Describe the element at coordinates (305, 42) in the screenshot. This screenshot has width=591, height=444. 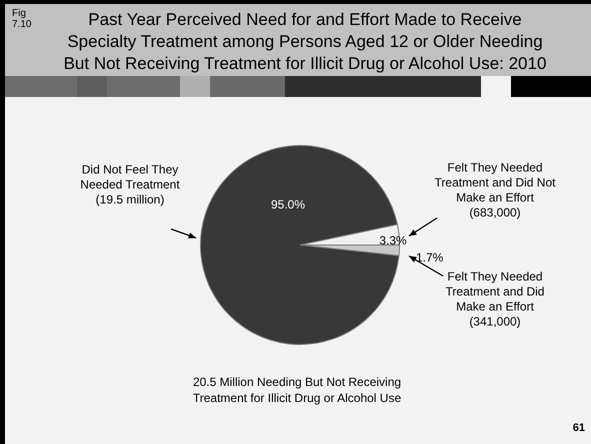
I see `chart-title: Past Year Perceived Need for and Effort Made to Receive Specialty Treatment among Persons Aged 12 or Older Needing But Not Receiving Treatment for Illicit Drug or Alcohol Use: 2010` at that location.